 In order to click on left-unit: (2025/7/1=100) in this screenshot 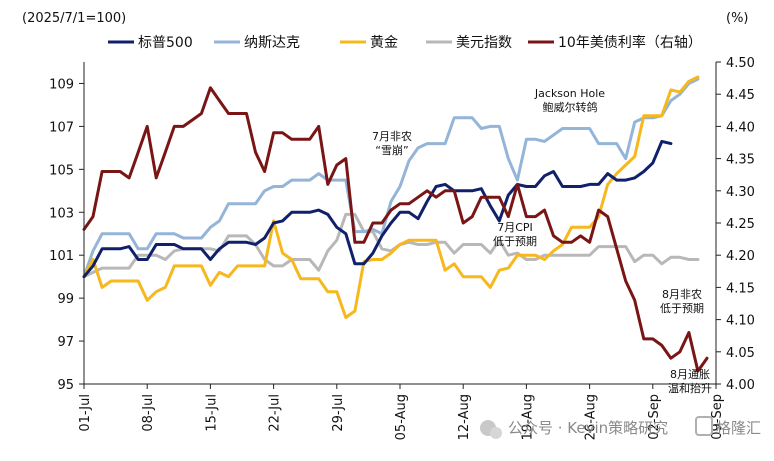, I will do `click(74, 18)`.